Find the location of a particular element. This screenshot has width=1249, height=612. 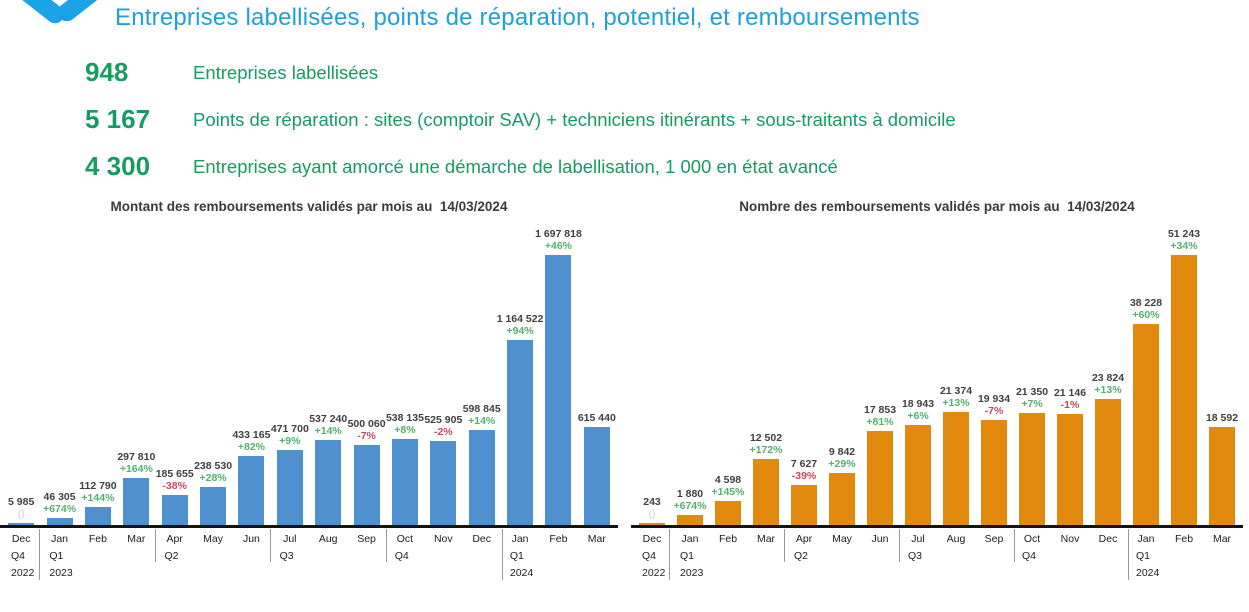

bar-group: 17 853 +81% is located at coordinates (880, 464).